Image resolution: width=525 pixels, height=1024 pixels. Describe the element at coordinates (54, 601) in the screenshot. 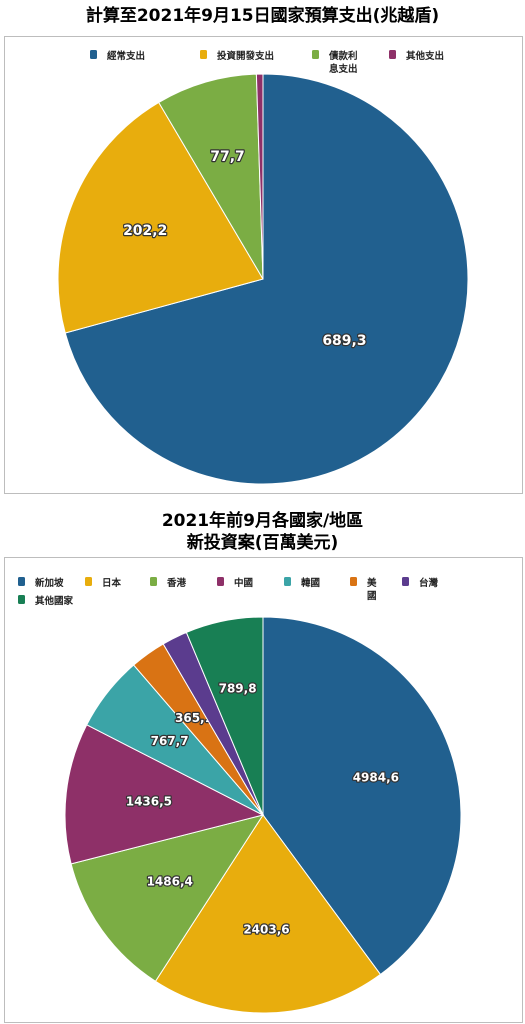

I see `legend-label: 其他國家` at that location.